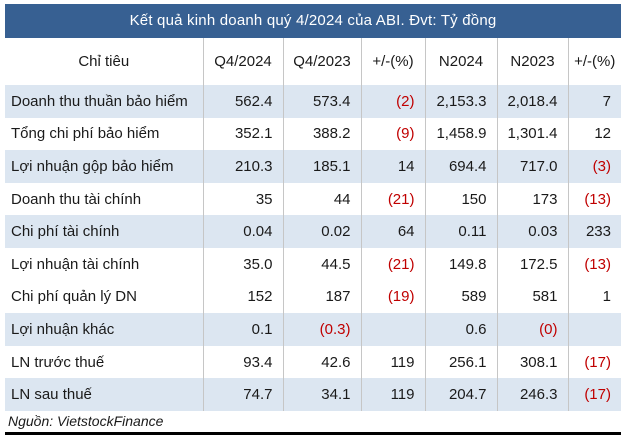 Image resolution: width=626 pixels, height=441 pixels. I want to click on cell-value: 44.5, so click(321, 264).